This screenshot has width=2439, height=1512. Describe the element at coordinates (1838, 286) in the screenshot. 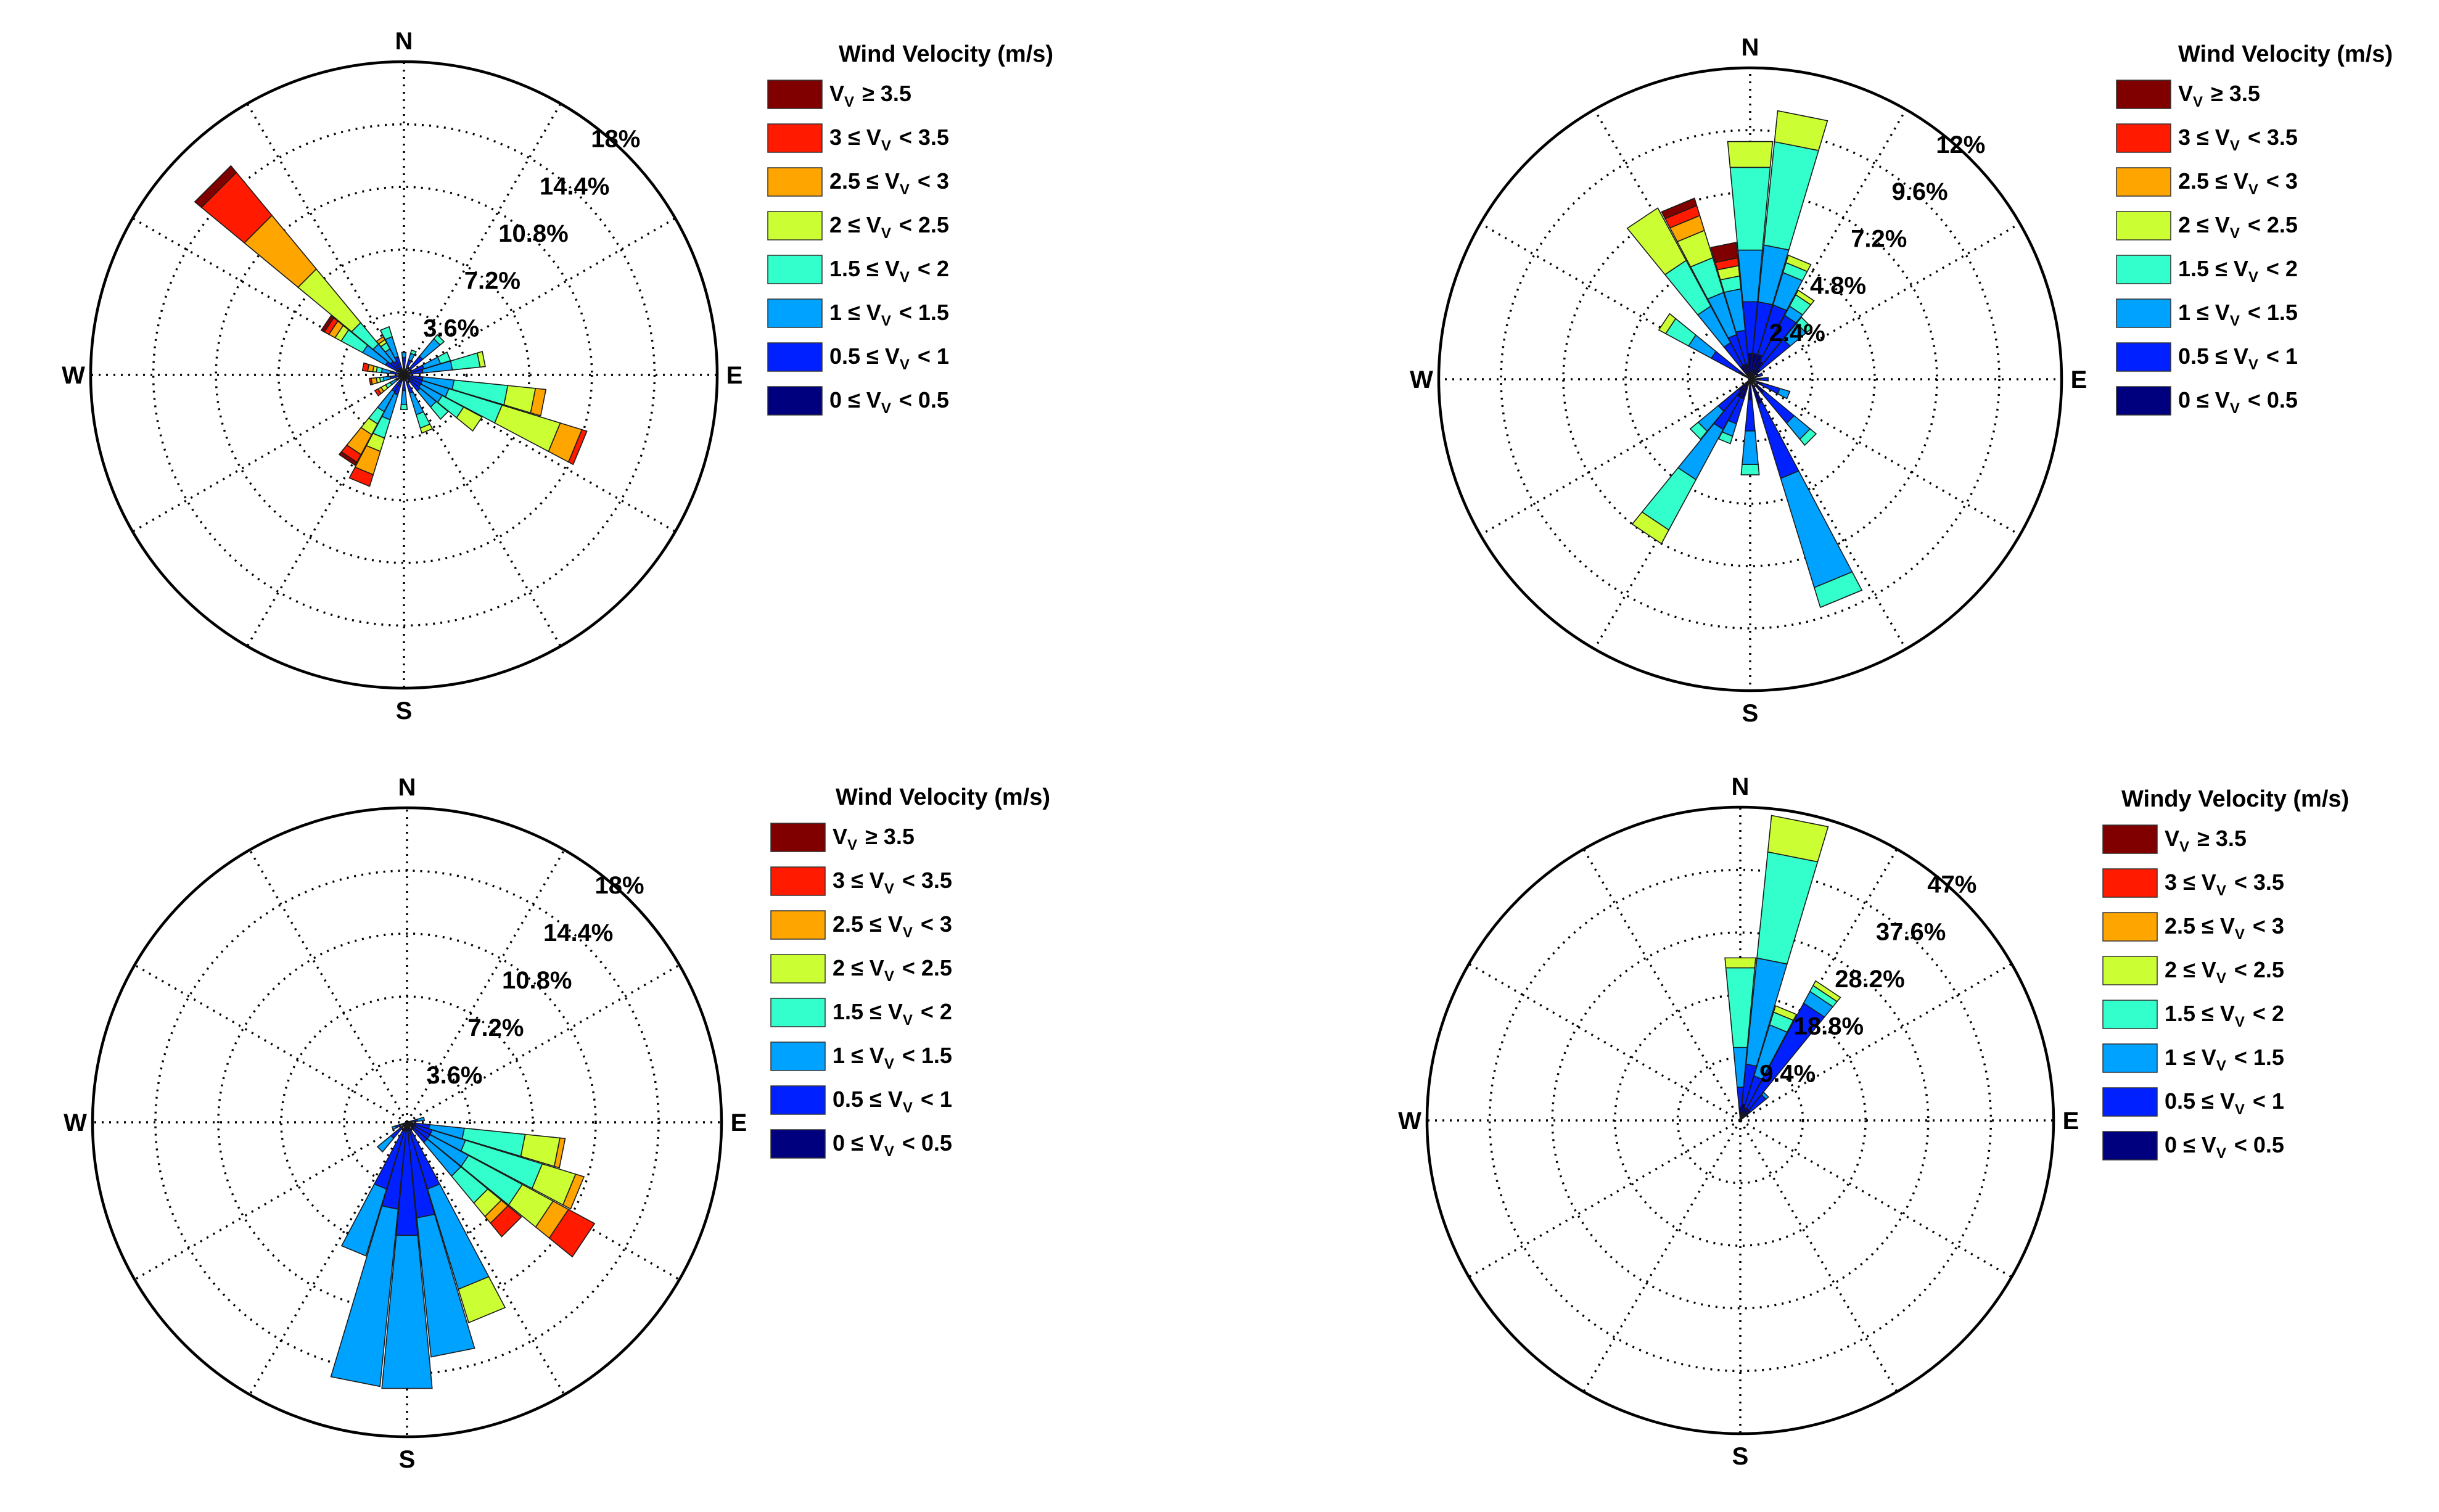

I see `ring-tick-label: 4.8%` at that location.